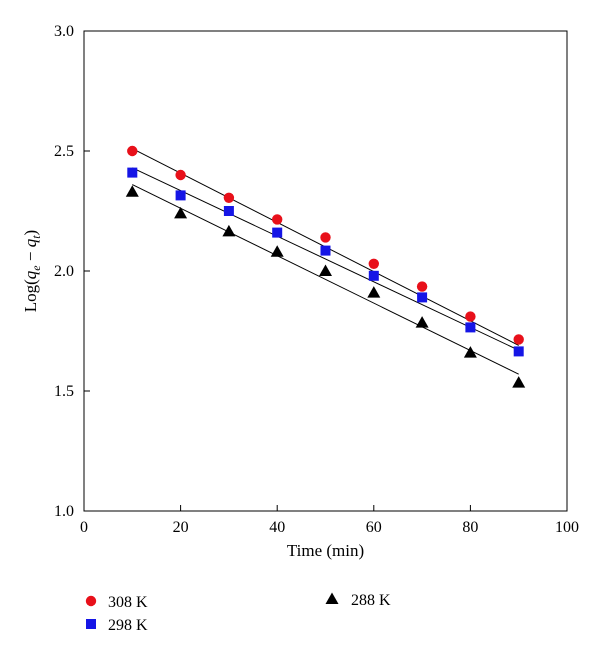  I want to click on x-tick-label: 20, so click(181, 527).